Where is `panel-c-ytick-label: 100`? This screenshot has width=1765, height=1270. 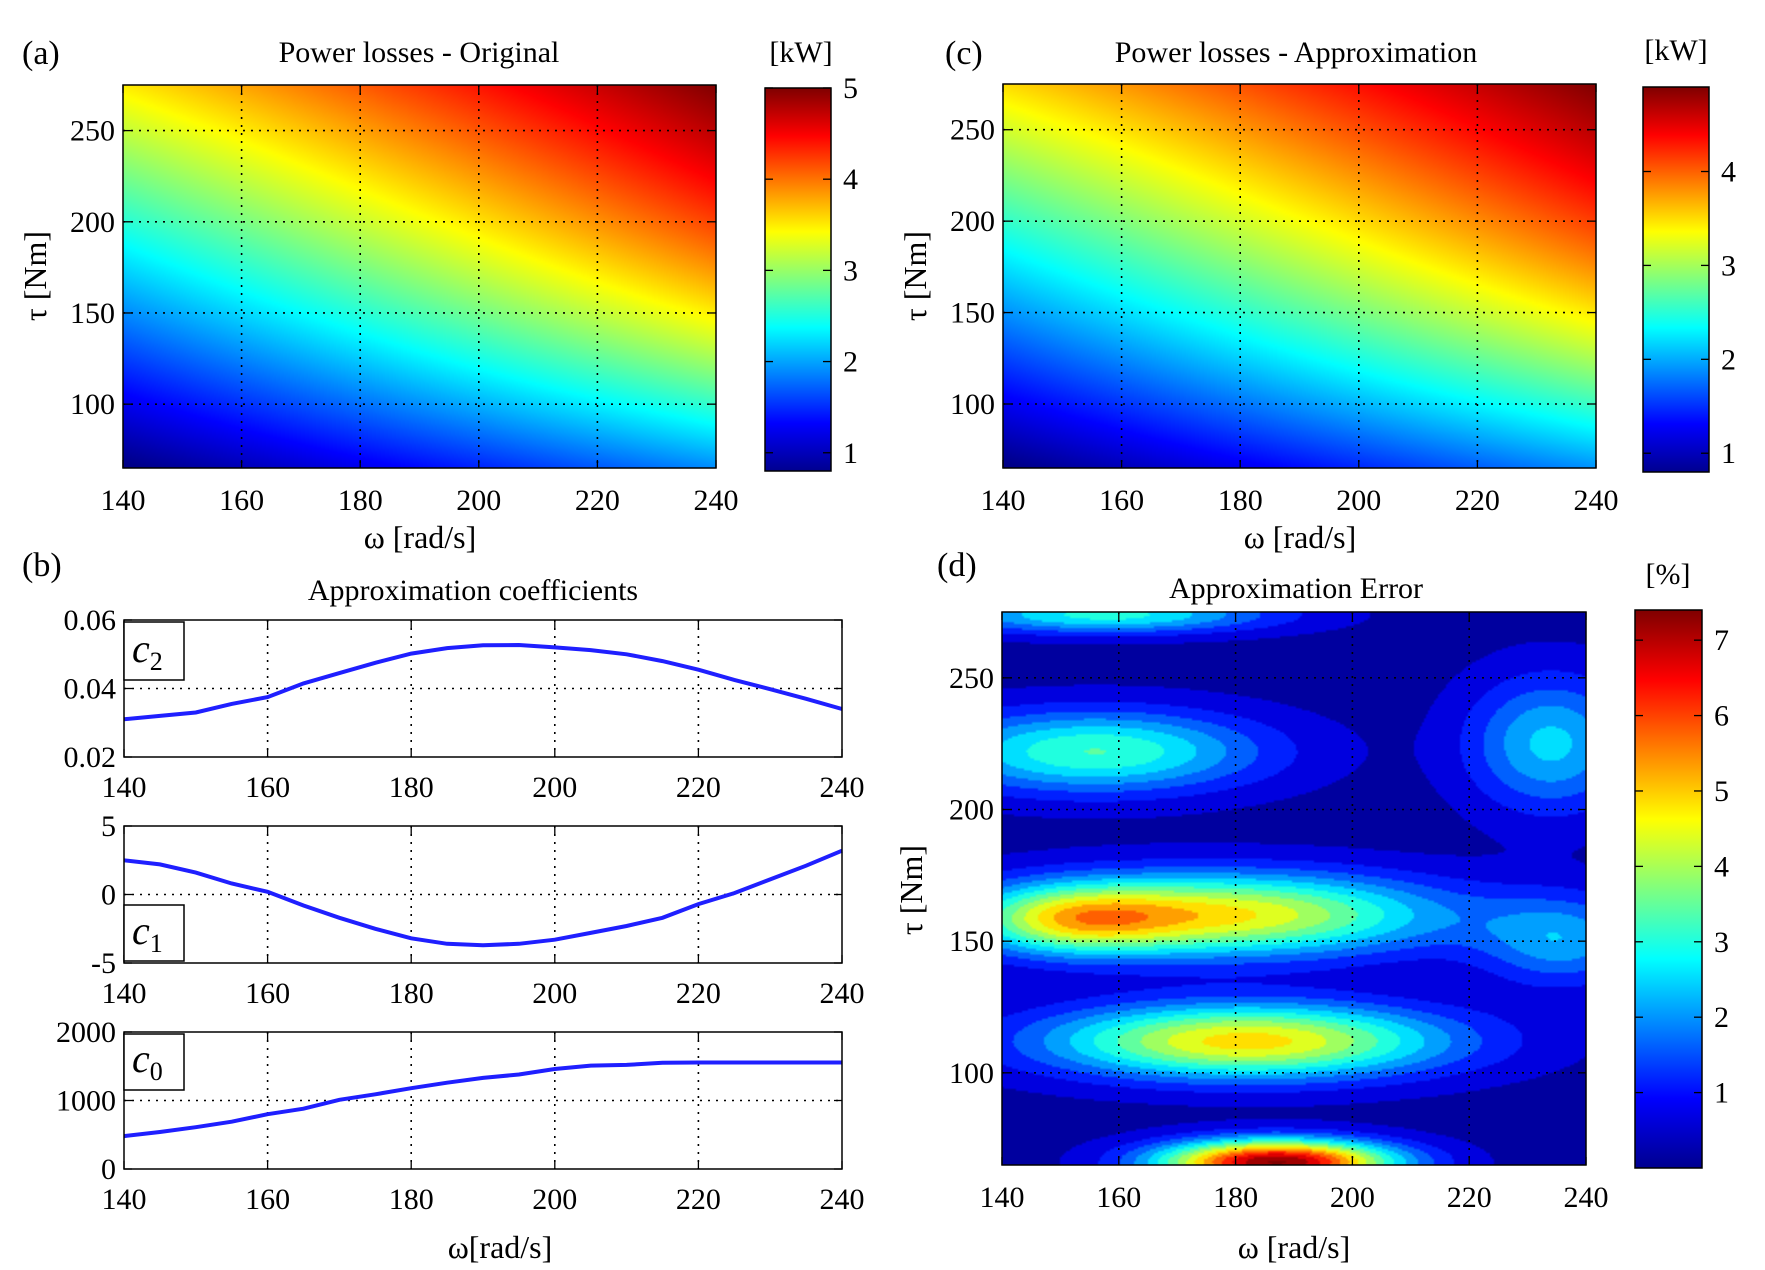 panel-c-ytick-label: 100 is located at coordinates (972, 404).